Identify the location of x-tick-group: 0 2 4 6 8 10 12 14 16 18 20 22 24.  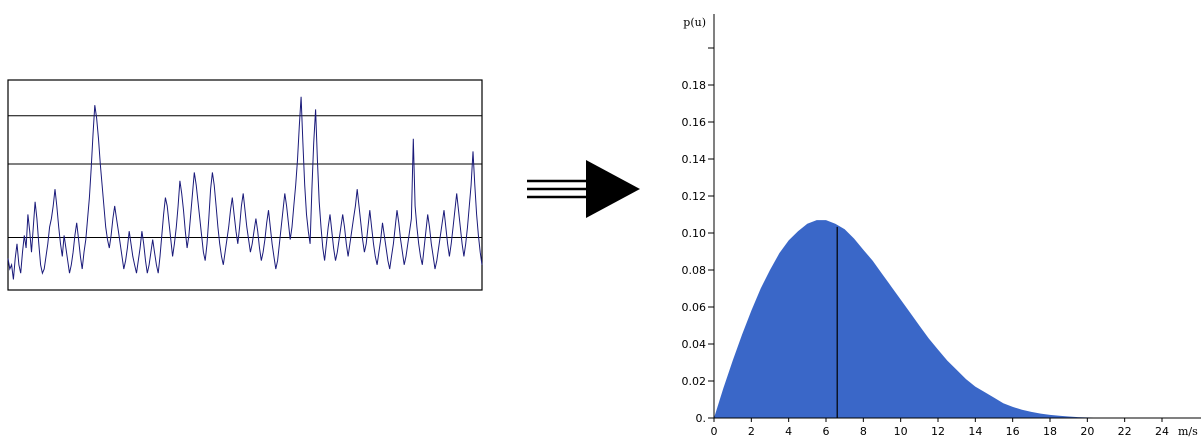
(940, 428).